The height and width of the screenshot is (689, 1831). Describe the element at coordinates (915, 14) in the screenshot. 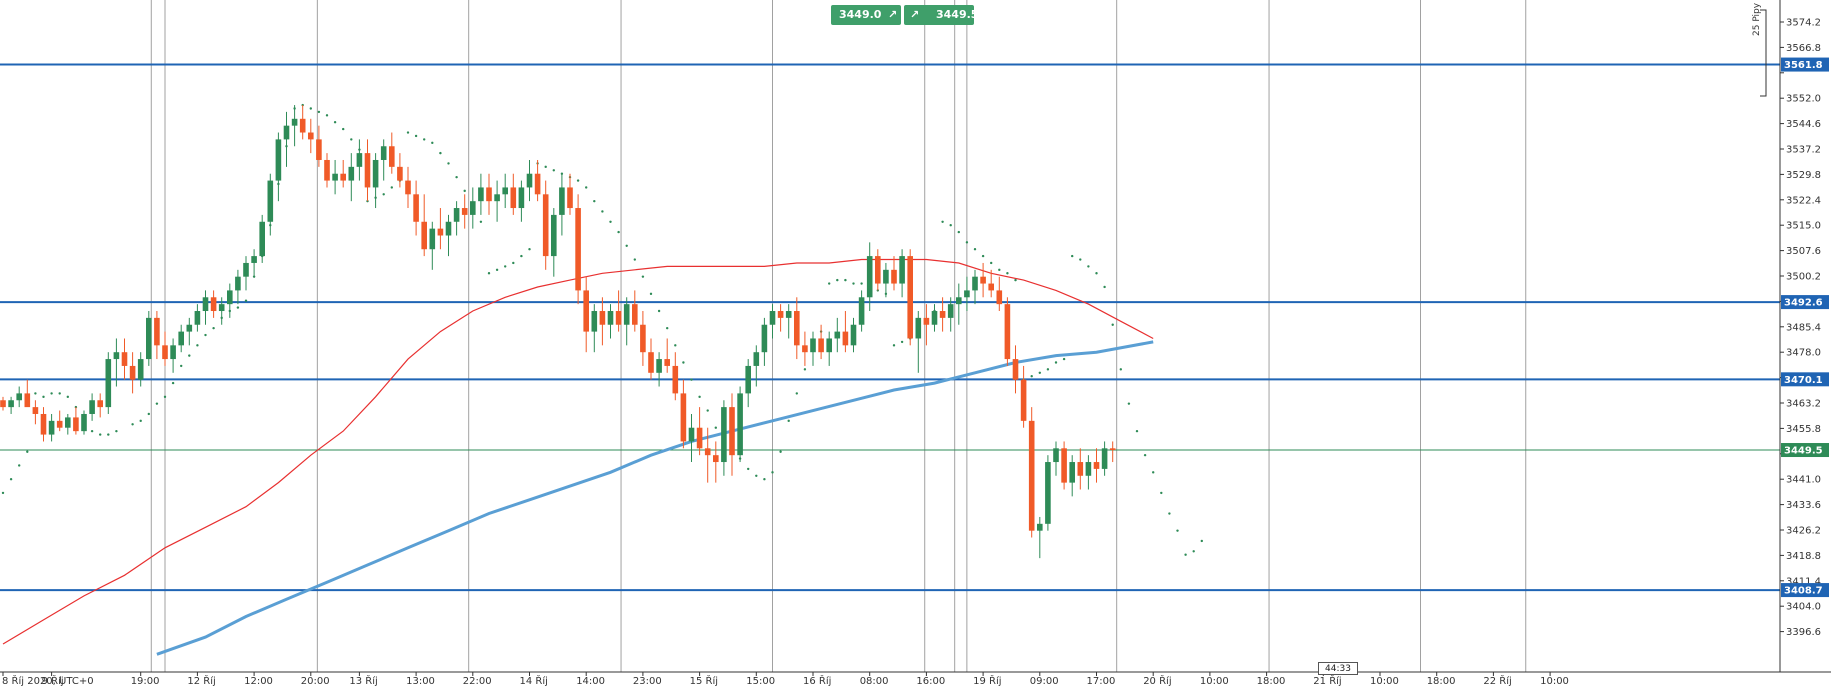

I see `arrow-up-right-icon: ↗` at that location.